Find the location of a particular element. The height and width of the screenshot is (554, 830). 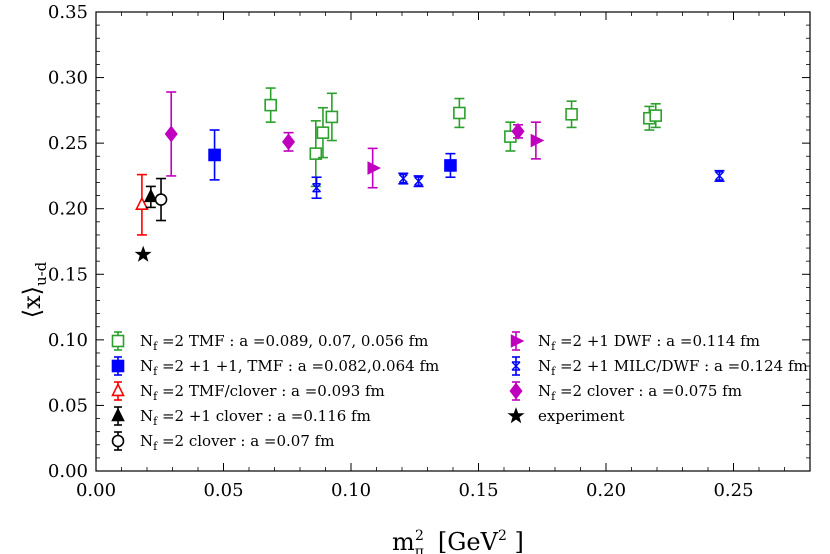

legend-label: Nf =2 +1 MILC/DWF : a =0.124 fm is located at coordinates (673, 367).